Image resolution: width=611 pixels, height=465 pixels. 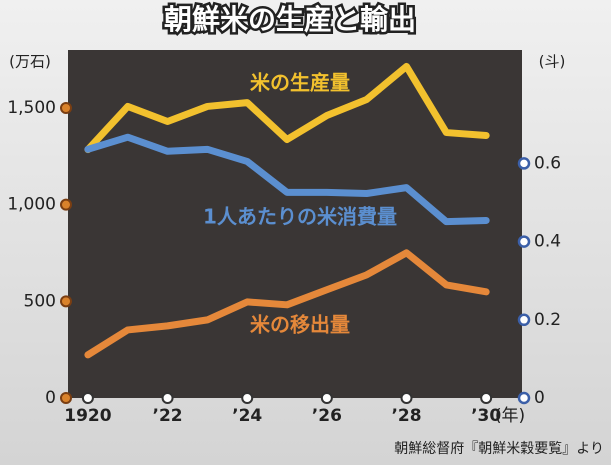 What do you see at coordinates (547, 320) in the screenshot?
I see `y2-tick-label: 0.2` at bounding box center [547, 320].